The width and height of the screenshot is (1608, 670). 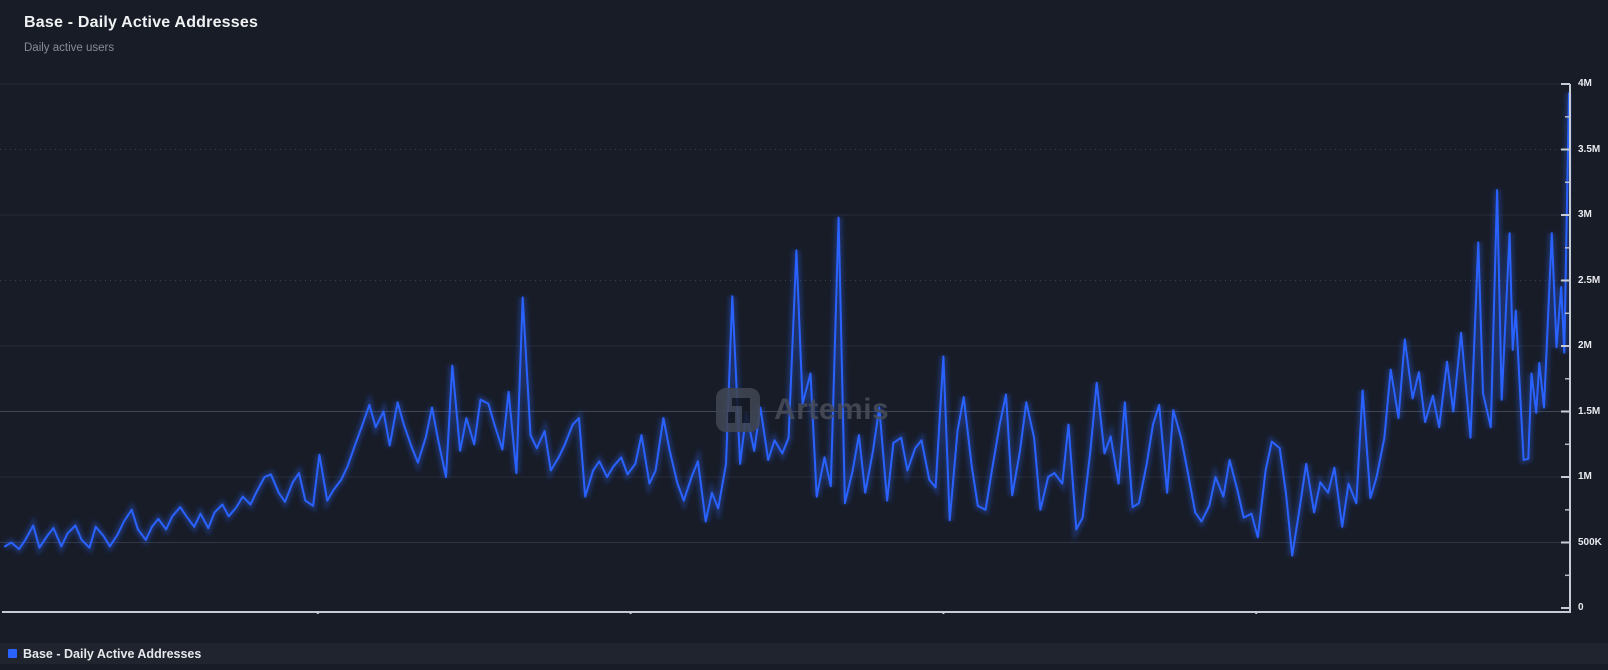 I want to click on page-title: Base - Daily Active Addresses, so click(x=141, y=22).